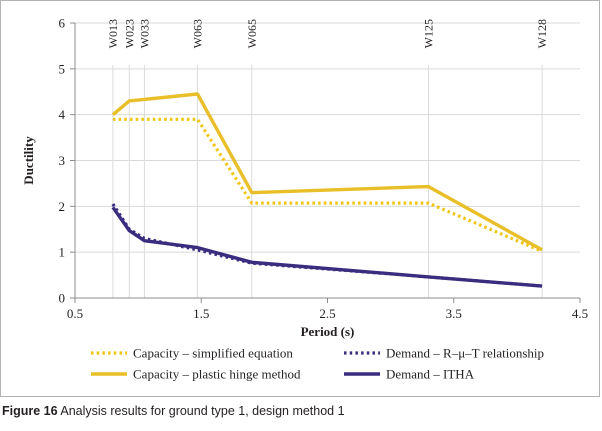 Image resolution: width=602 pixels, height=431 pixels. What do you see at coordinates (62, 252) in the screenshot?
I see `y-tick-label: 1` at bounding box center [62, 252].